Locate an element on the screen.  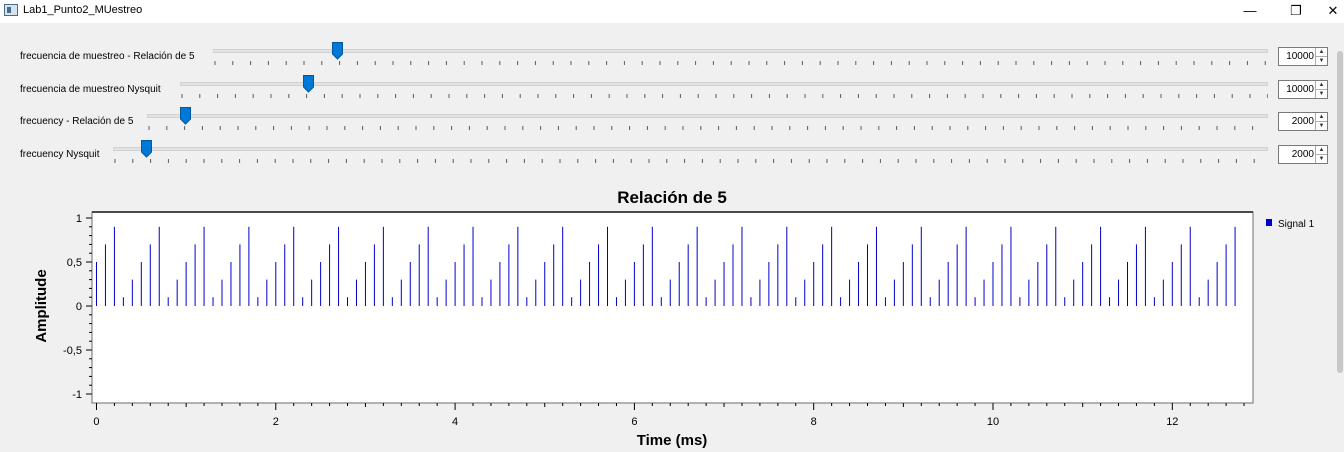
slider-label: frecuency - Relación de 5 is located at coordinates (77, 121).